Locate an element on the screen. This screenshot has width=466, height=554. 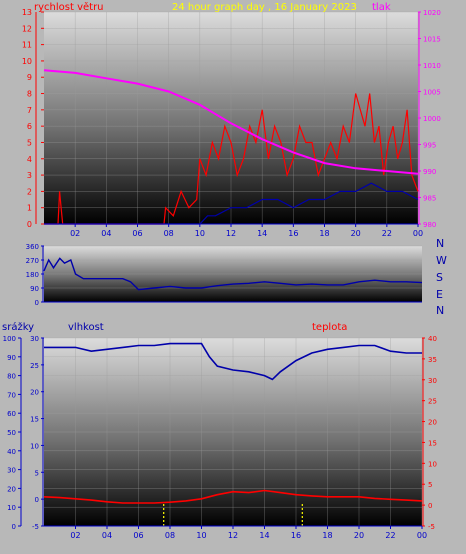
humidity-y-tick-label: 100 is located at coordinates (9, 339).